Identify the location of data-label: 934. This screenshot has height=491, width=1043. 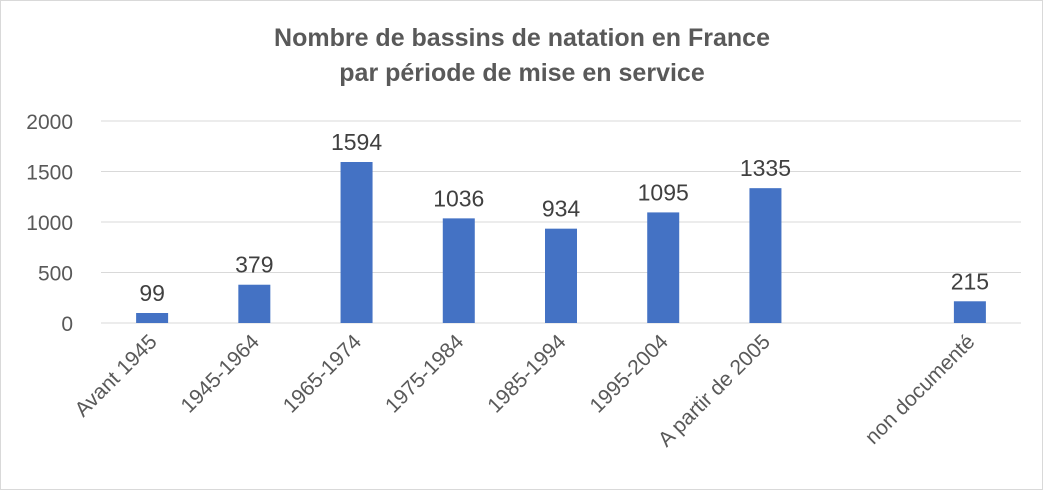
(561, 209).